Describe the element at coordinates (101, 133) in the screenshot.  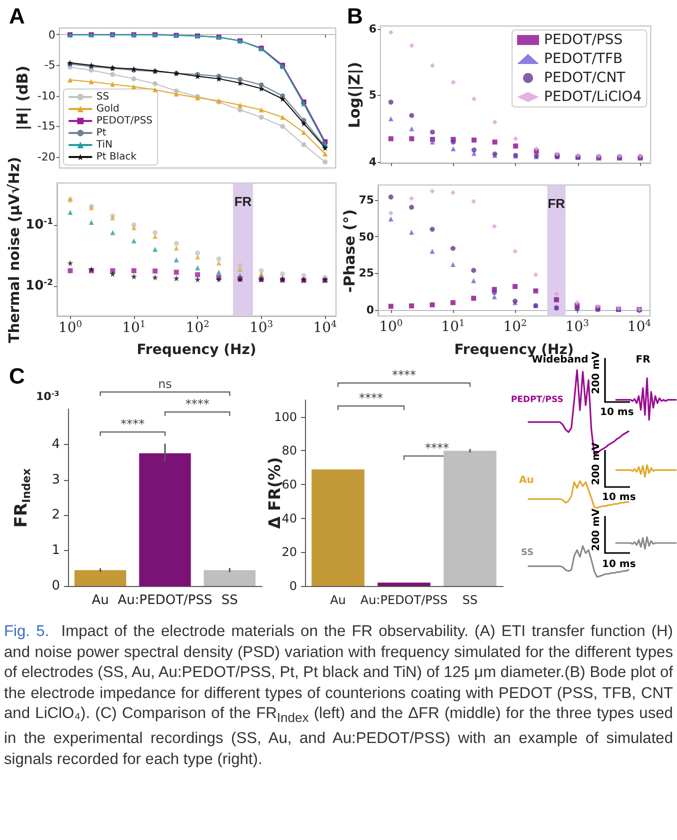
I see `legend-label: Pt` at that location.